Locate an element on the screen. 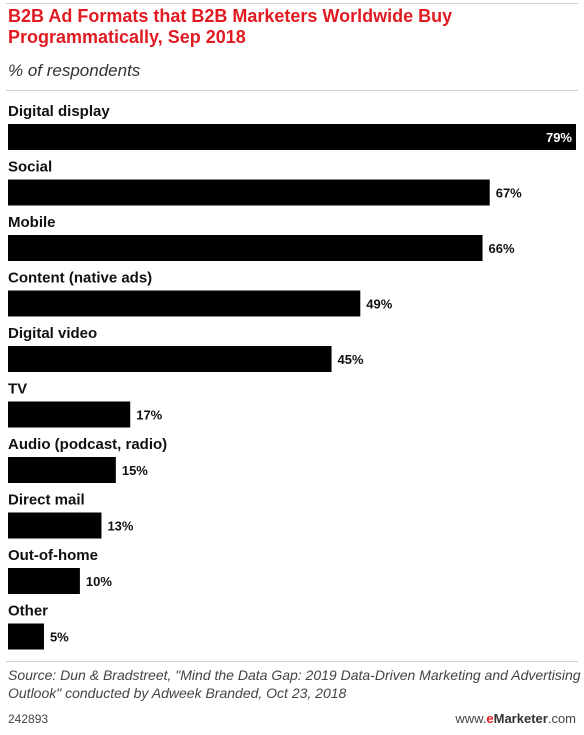 Image resolution: width=584 pixels, height=735 pixels. value-label: 79% is located at coordinates (559, 137).